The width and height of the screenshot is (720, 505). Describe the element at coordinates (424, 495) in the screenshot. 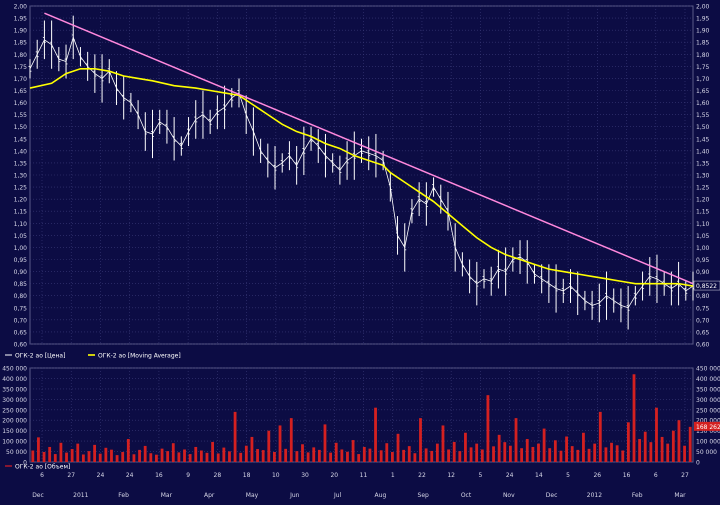

I see `x-month-label: Sep` at that location.